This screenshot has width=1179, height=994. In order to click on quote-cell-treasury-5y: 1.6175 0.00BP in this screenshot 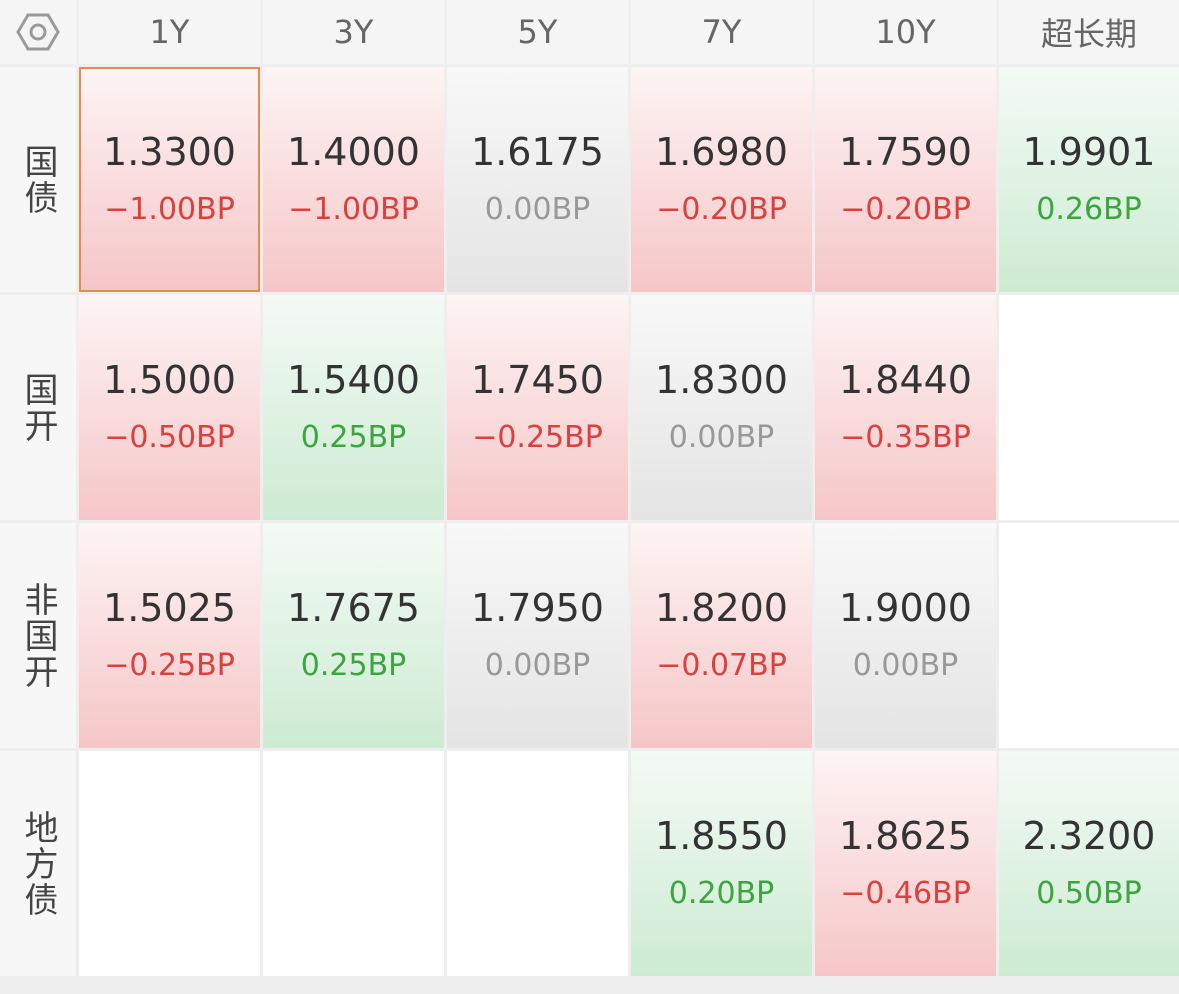, I will do `click(537, 179)`.